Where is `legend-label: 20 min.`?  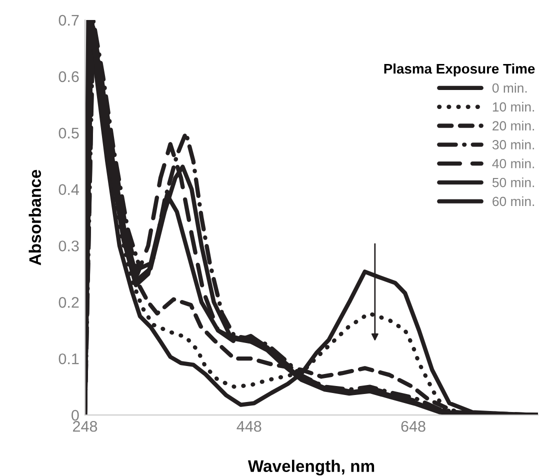 legend-label: 20 min. is located at coordinates (513, 125).